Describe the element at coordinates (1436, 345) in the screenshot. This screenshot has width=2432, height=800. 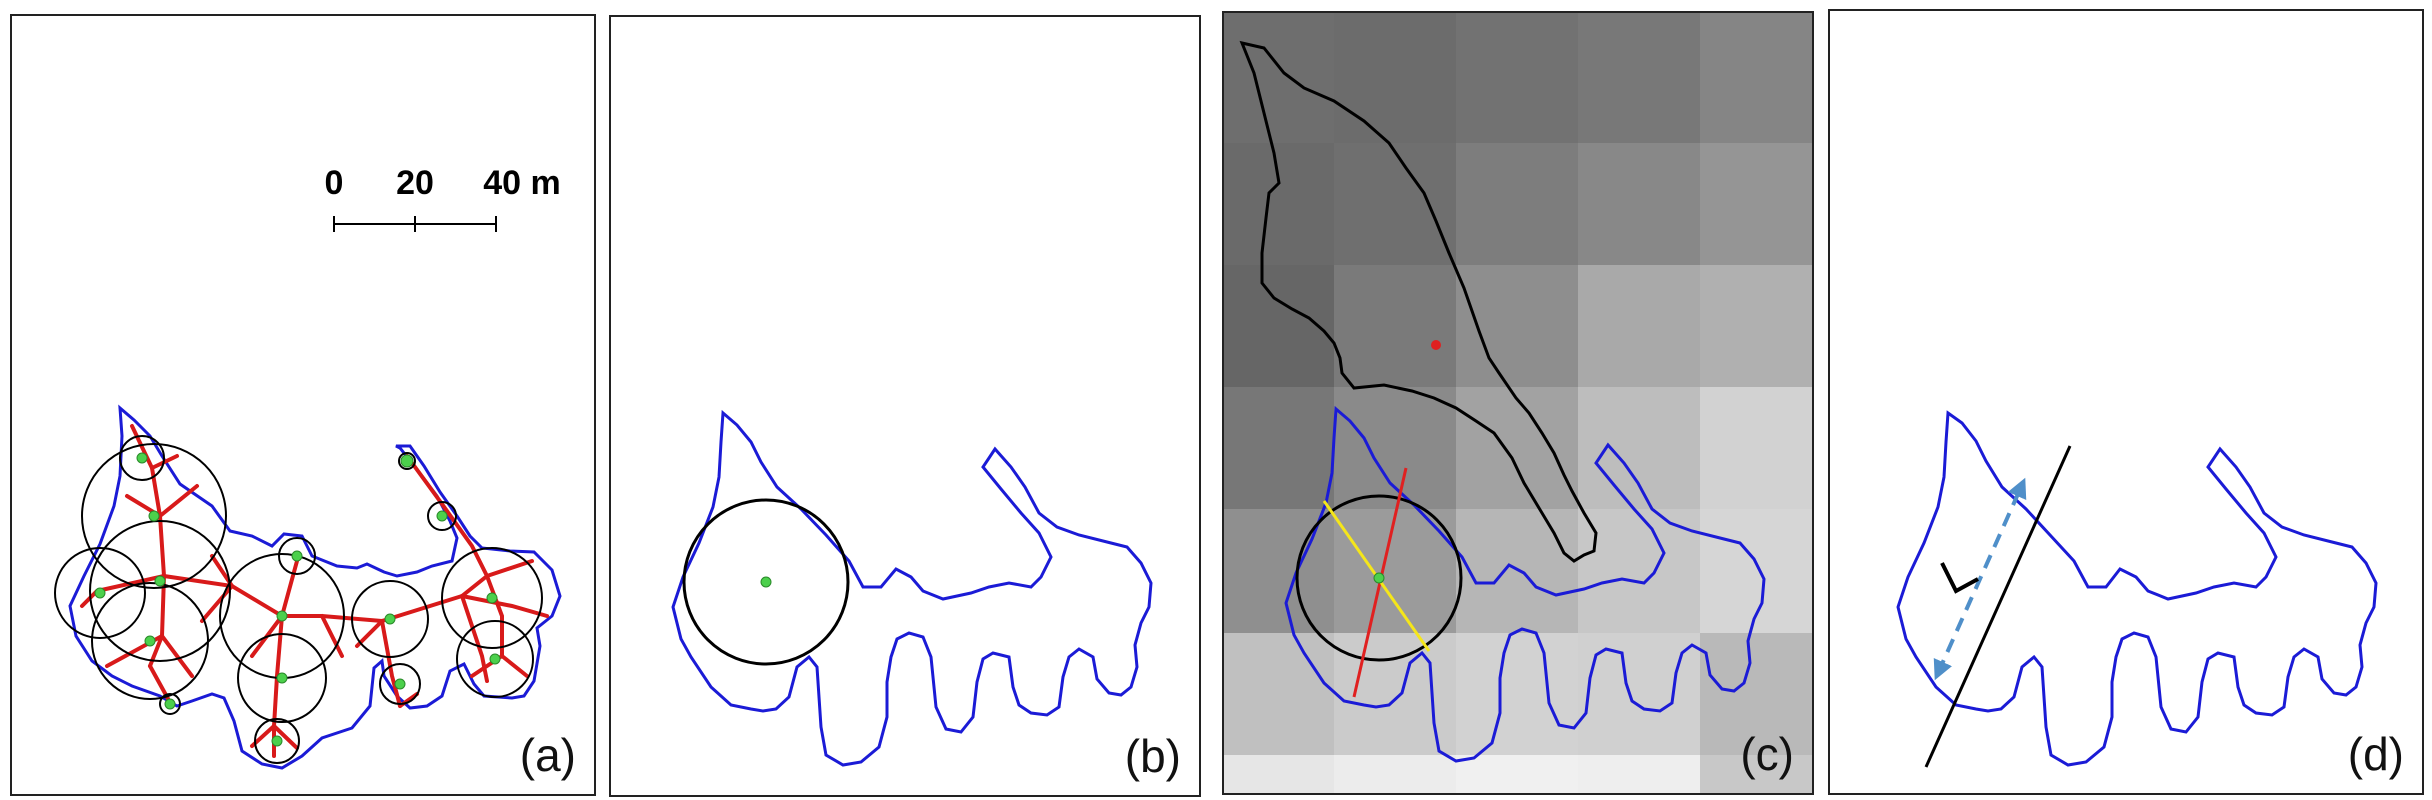
I see `red-point` at that location.